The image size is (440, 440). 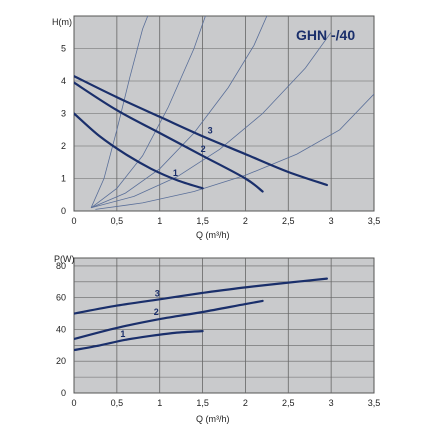 I want to click on head-x-tick-label: 0, so click(x=73, y=221).